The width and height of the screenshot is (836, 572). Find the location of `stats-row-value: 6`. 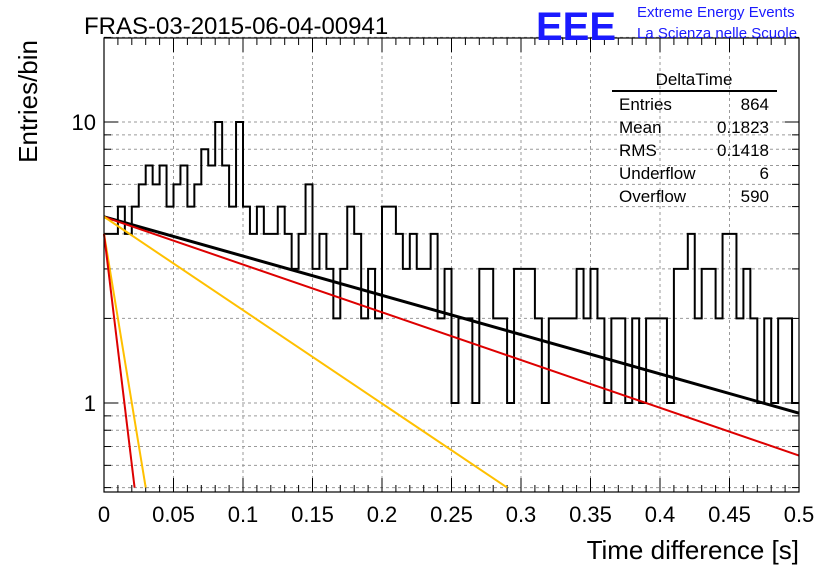

stats-row-value: 6 is located at coordinates (764, 173).